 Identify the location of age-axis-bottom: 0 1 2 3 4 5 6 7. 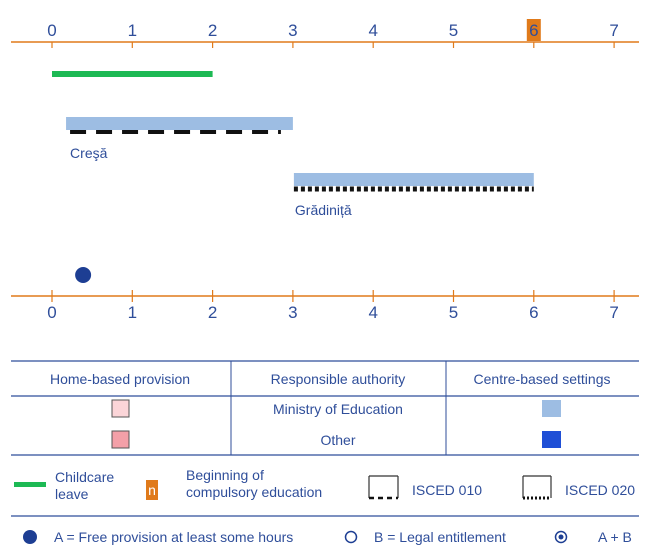
(325, 306).